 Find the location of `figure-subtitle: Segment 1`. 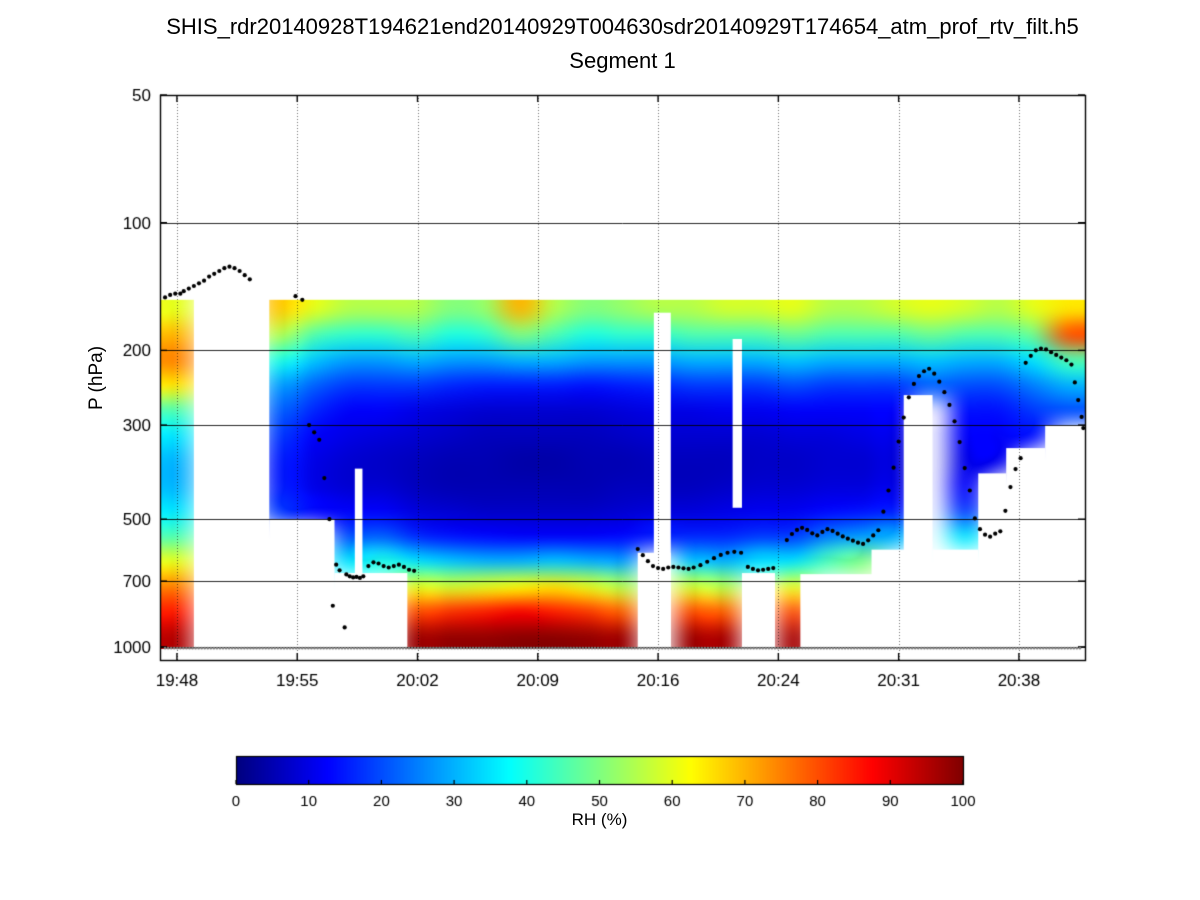

figure-subtitle: Segment 1 is located at coordinates (622, 60).